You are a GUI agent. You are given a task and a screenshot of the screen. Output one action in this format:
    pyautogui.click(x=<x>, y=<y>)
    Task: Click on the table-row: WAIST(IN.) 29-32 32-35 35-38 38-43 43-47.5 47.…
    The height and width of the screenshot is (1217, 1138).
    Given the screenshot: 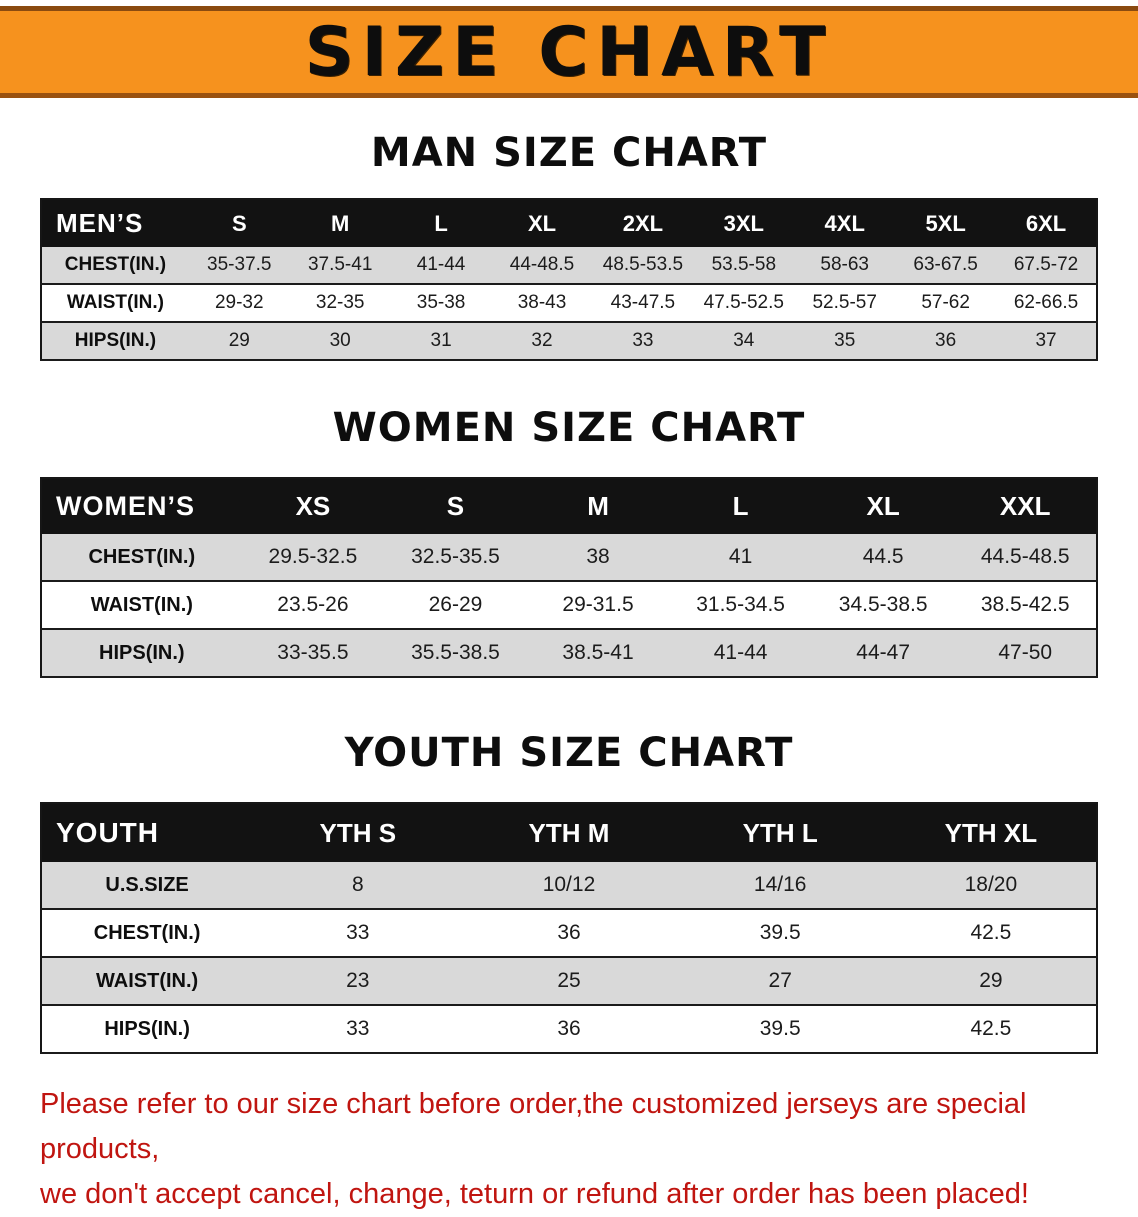 What is the action you would take?
    pyautogui.click(x=569, y=303)
    